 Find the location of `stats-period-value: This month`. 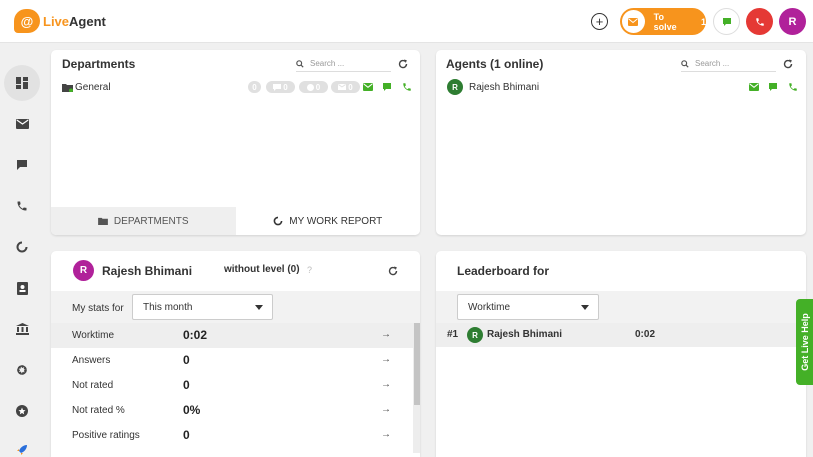

stats-period-value: This month is located at coordinates (168, 307).